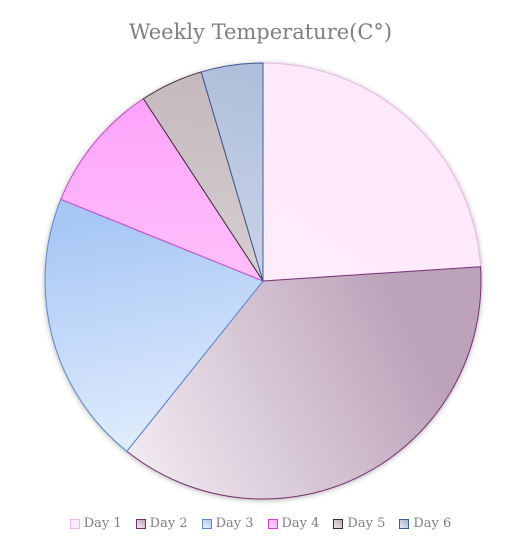 The image size is (521, 558). Describe the element at coordinates (366, 523) in the screenshot. I see `legend-label: Day 5` at that location.